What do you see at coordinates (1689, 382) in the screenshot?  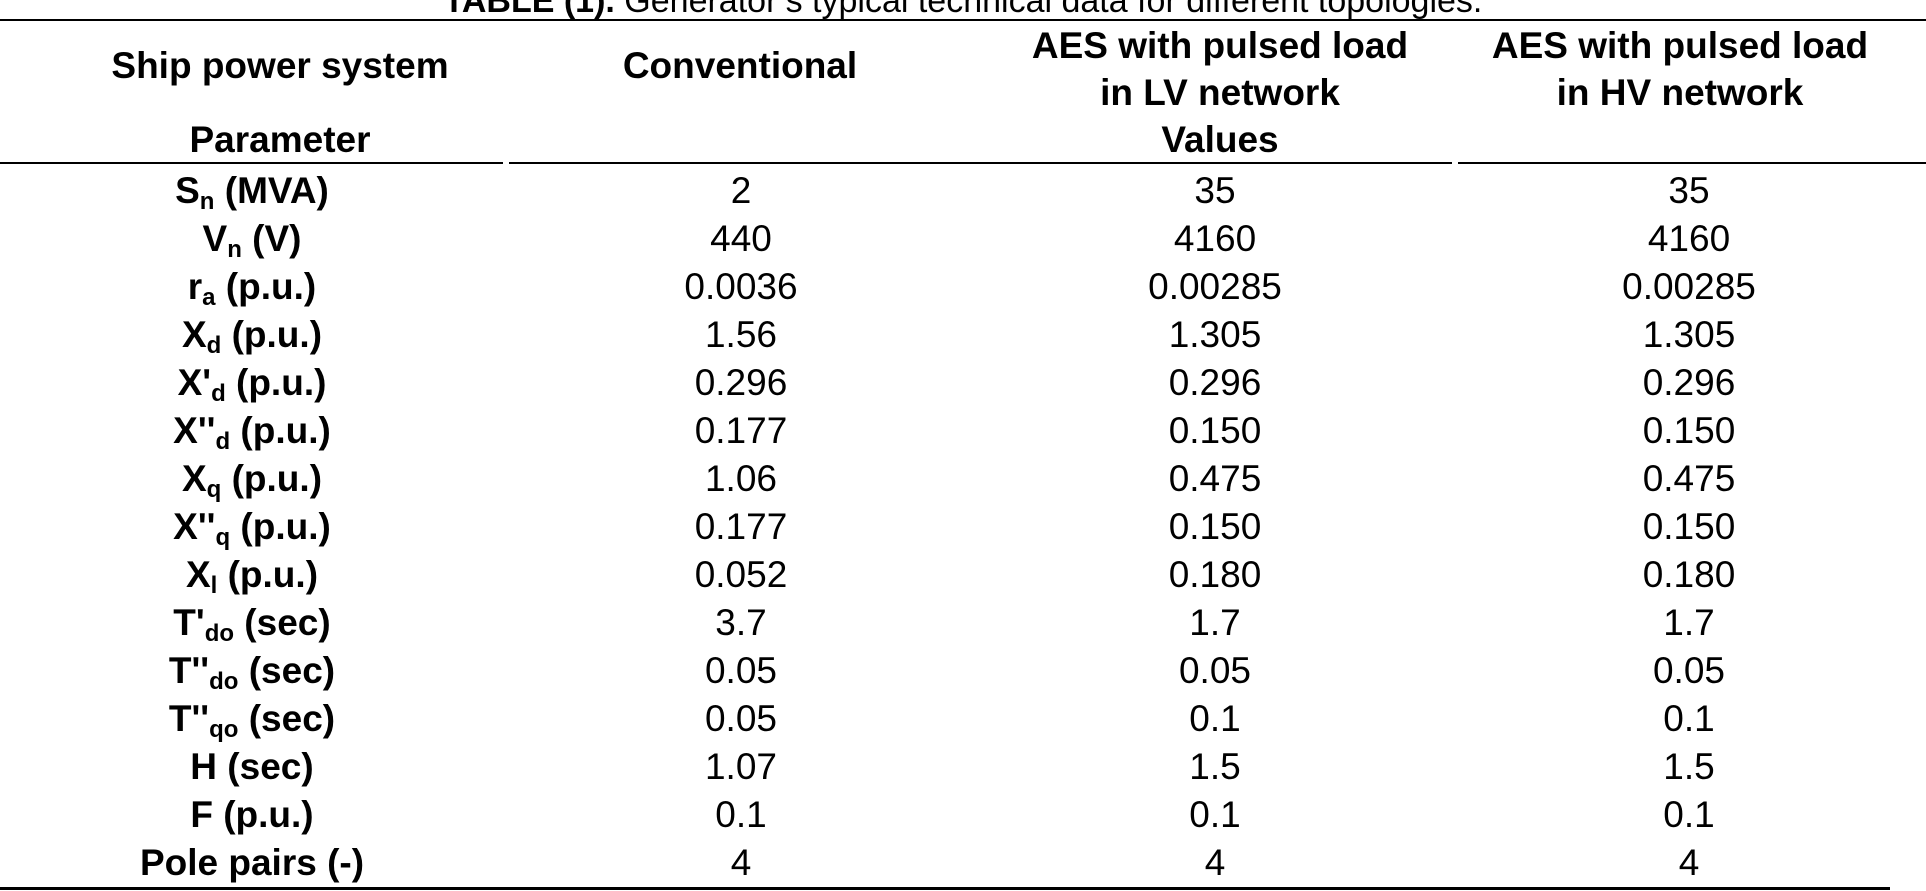 I see `value-aes-hv-cell: 0.296` at bounding box center [1689, 382].